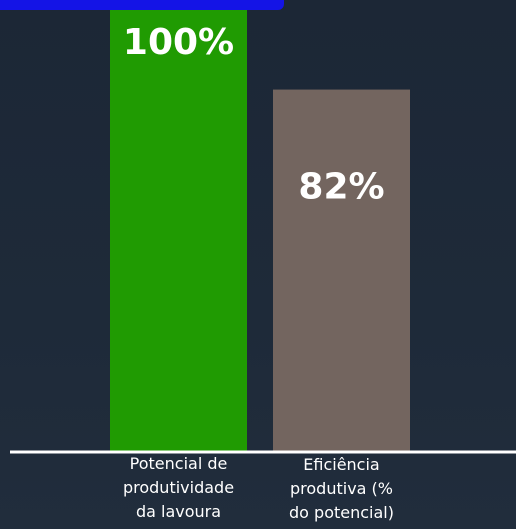 The width and height of the screenshot is (516, 529). What do you see at coordinates (142, 5) in the screenshot?
I see `header-accent-bar` at bounding box center [142, 5].